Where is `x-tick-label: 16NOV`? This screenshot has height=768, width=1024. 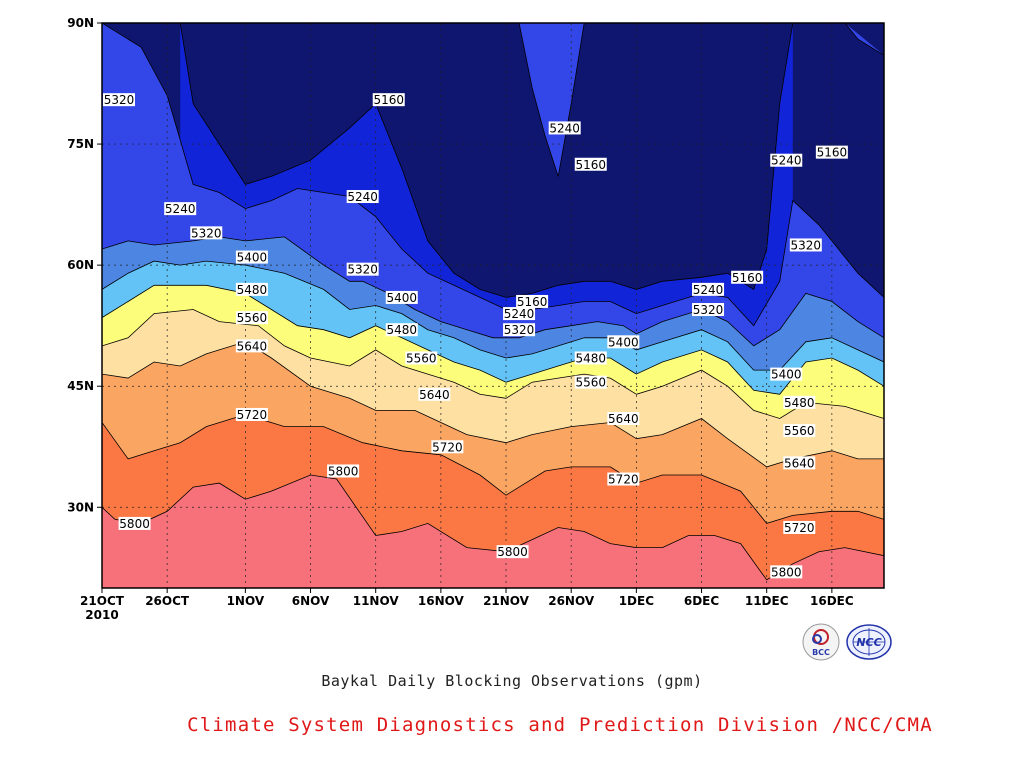
x-tick-label: 16NOV is located at coordinates (441, 601).